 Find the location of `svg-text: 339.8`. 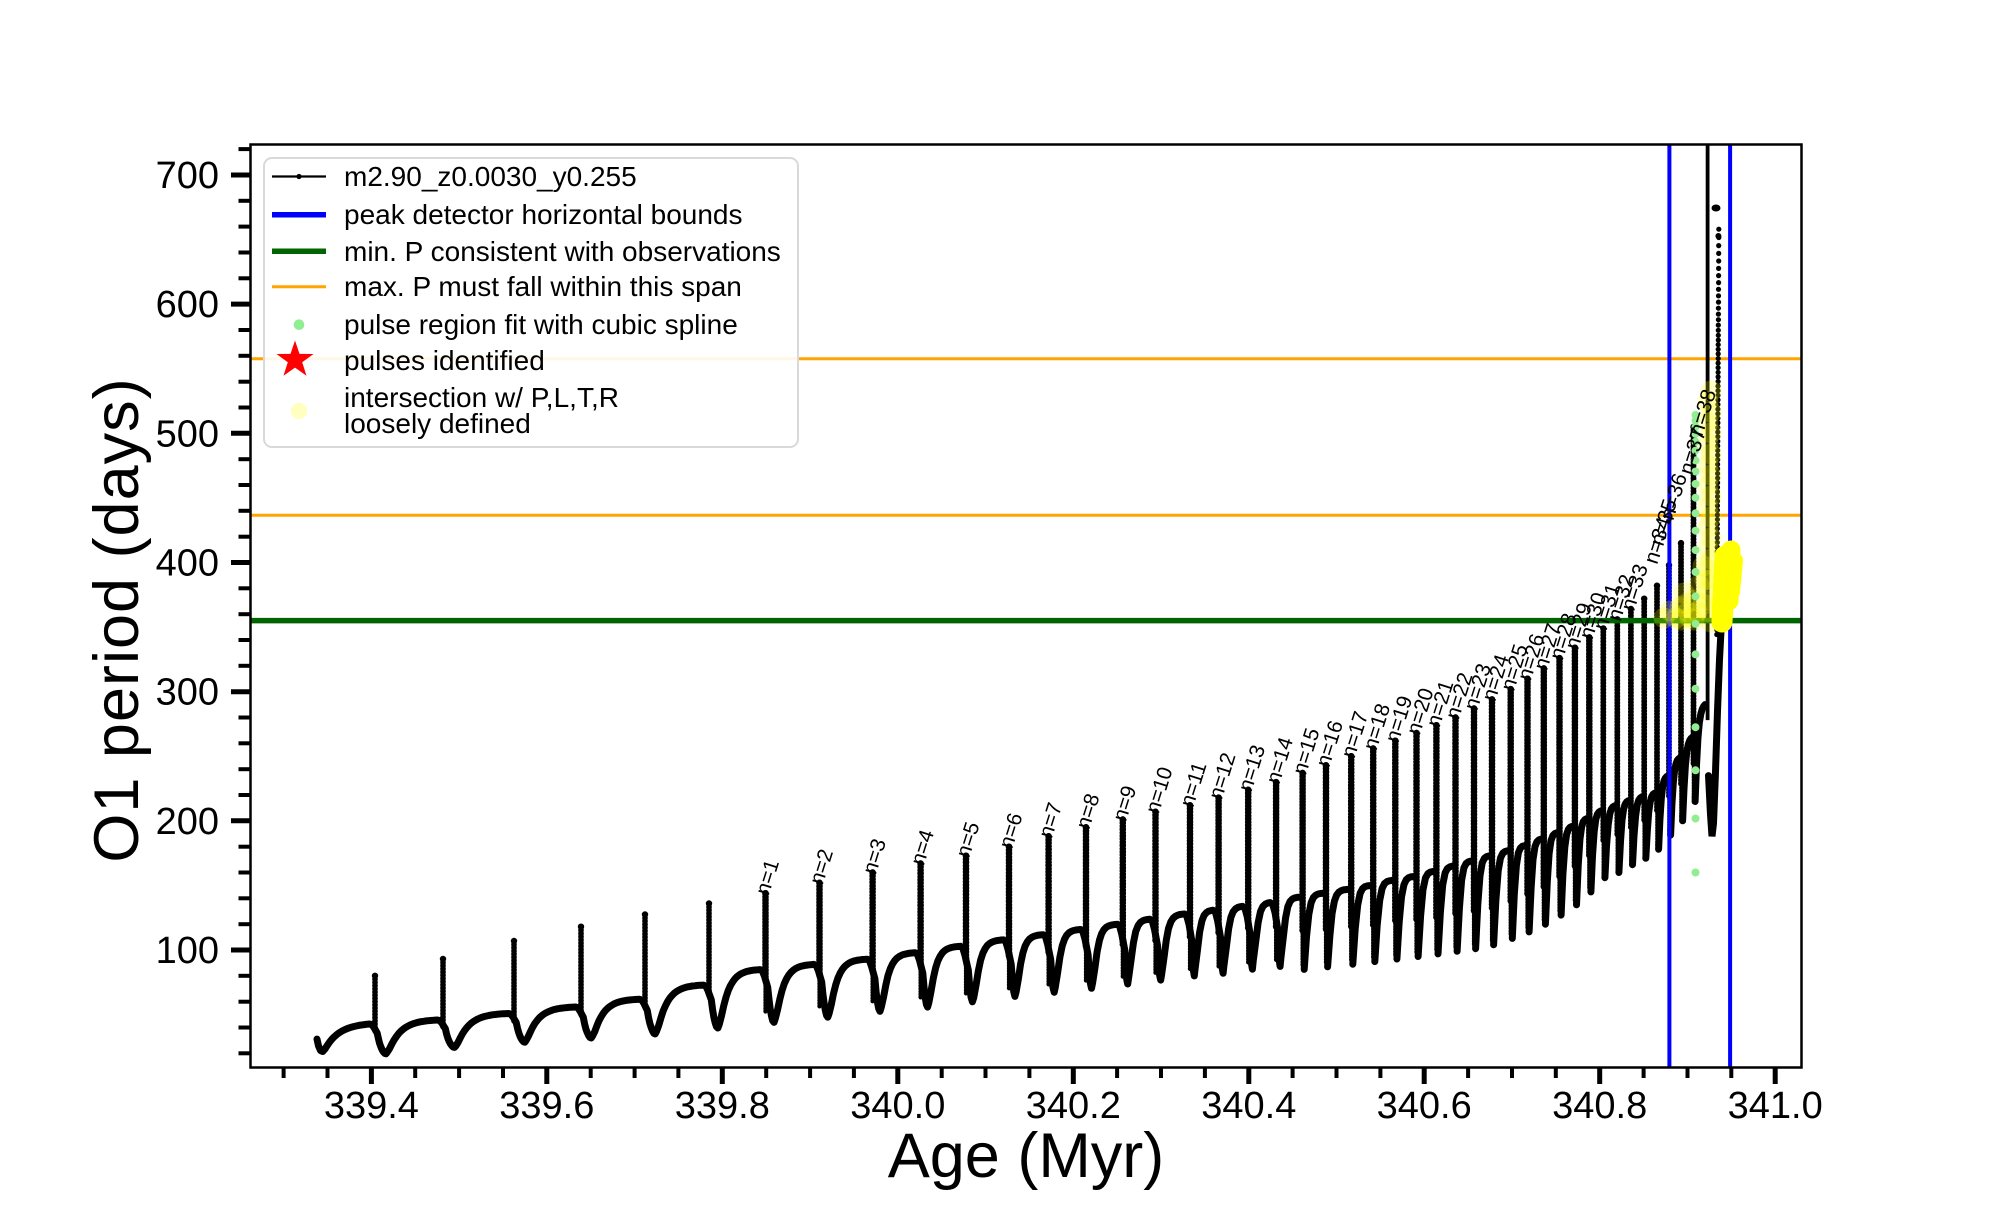

svg-text: 339.8 is located at coordinates (722, 1106).